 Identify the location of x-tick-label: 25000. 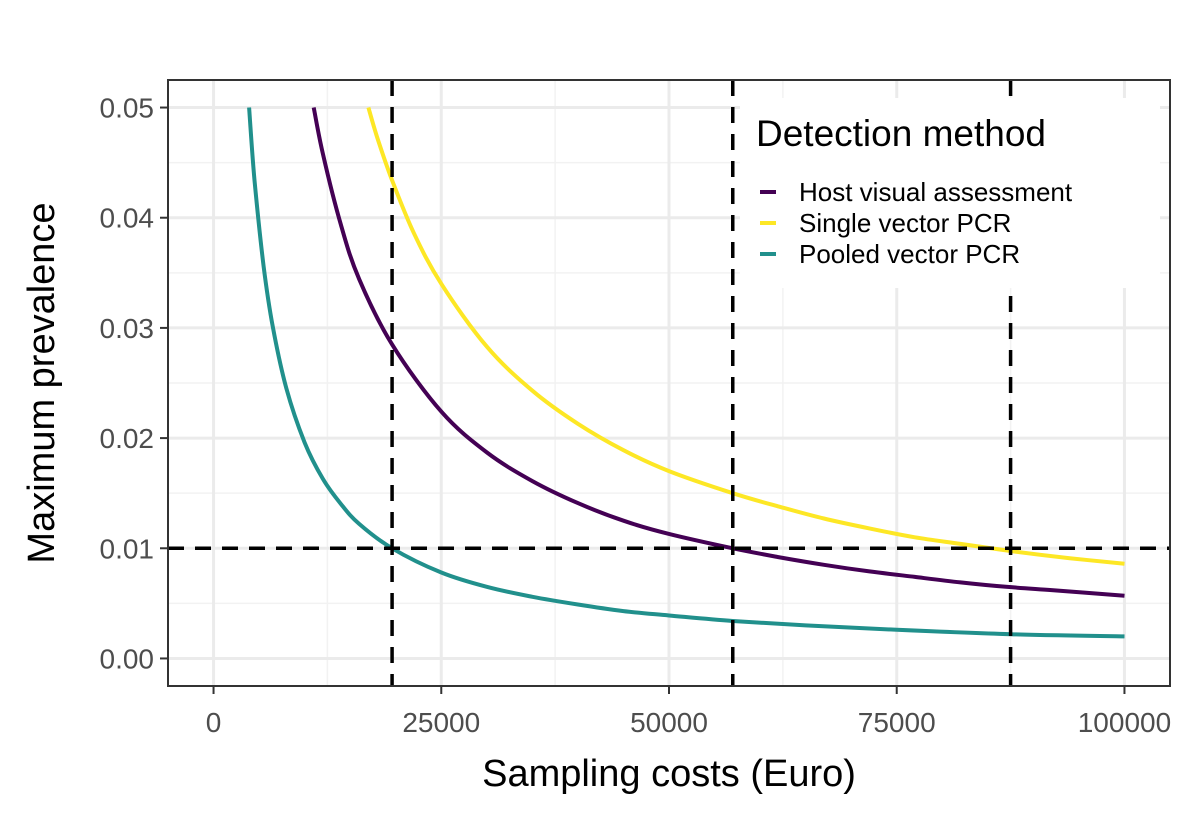
(441, 722).